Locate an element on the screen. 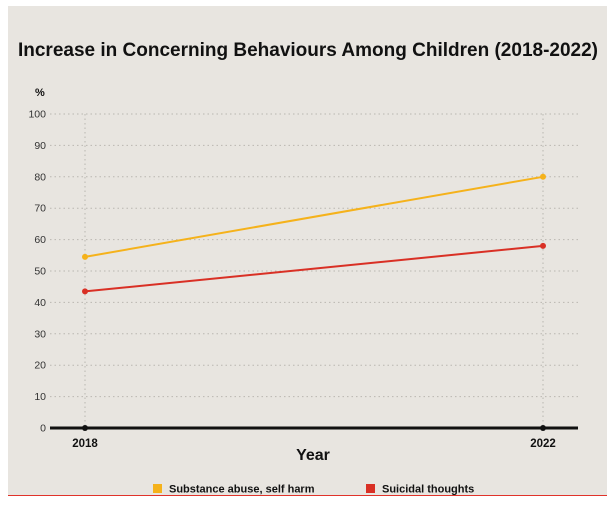  data-point-1-2022 is located at coordinates (543, 245).